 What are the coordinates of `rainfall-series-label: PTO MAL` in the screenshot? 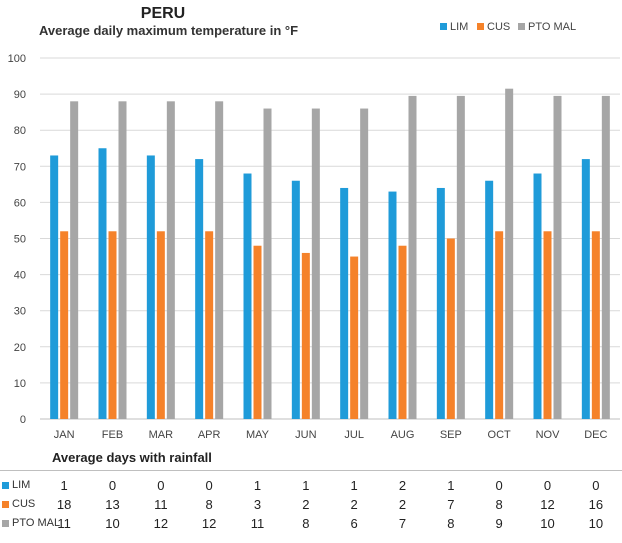 It's located at (36, 523).